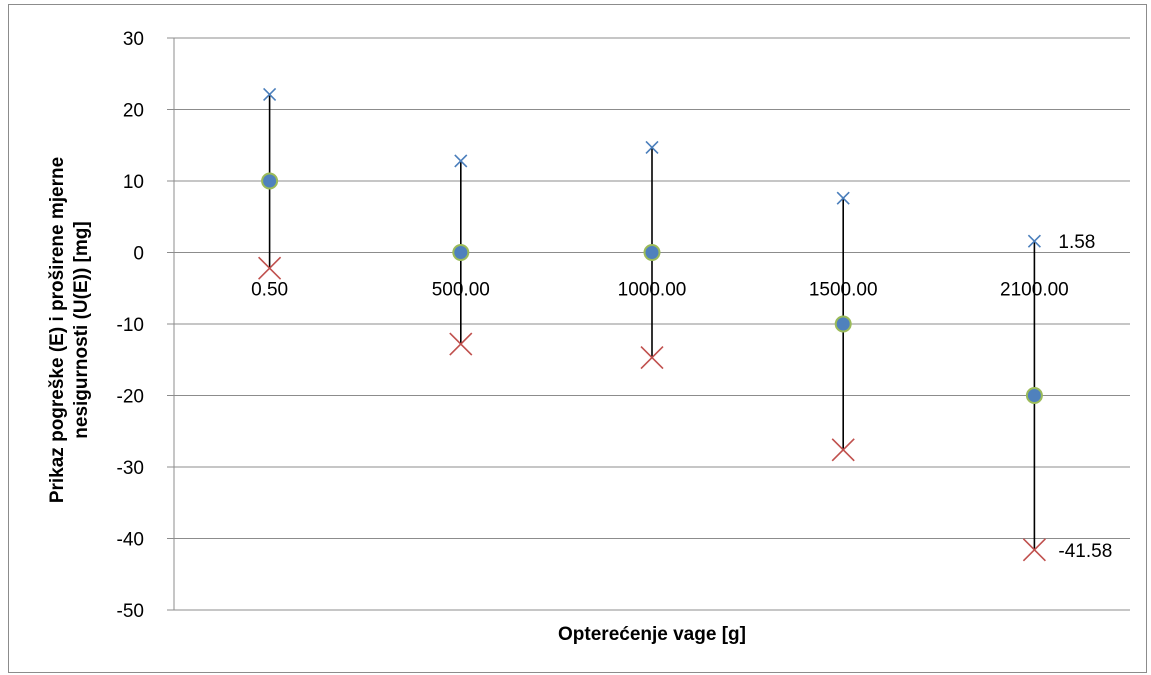  I want to click on y-tick-label: 30, so click(133, 39).